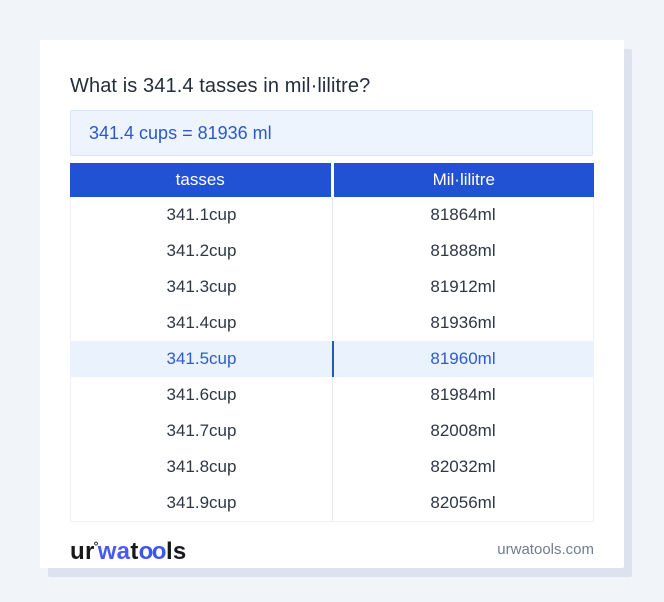 This screenshot has width=664, height=602. What do you see at coordinates (180, 132) in the screenshot?
I see `conversion-answer-text: 341.4 cups = 81936 ml` at bounding box center [180, 132].